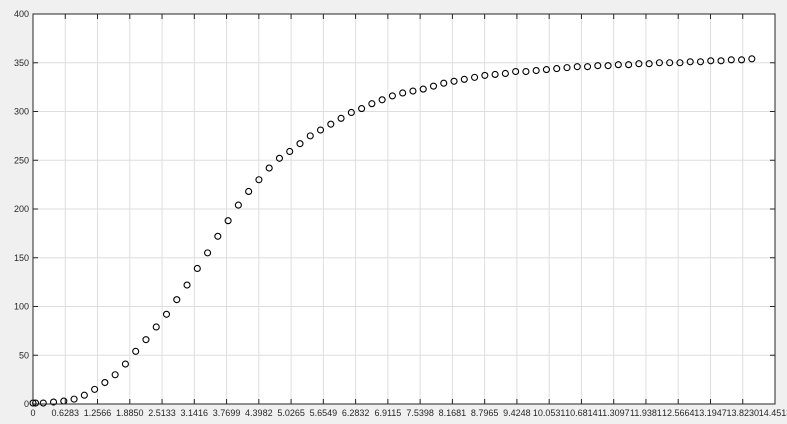 The height and width of the screenshot is (424, 787). What do you see at coordinates (517, 413) in the screenshot?
I see `x-tick-label: 9.4248` at bounding box center [517, 413].